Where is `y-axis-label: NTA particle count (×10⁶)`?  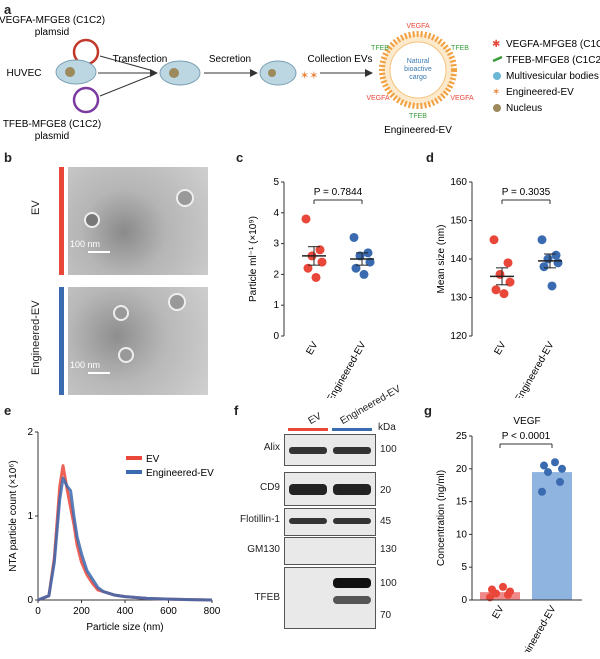
y-axis-label: NTA particle count (×10⁶) is located at coordinates (13, 515).